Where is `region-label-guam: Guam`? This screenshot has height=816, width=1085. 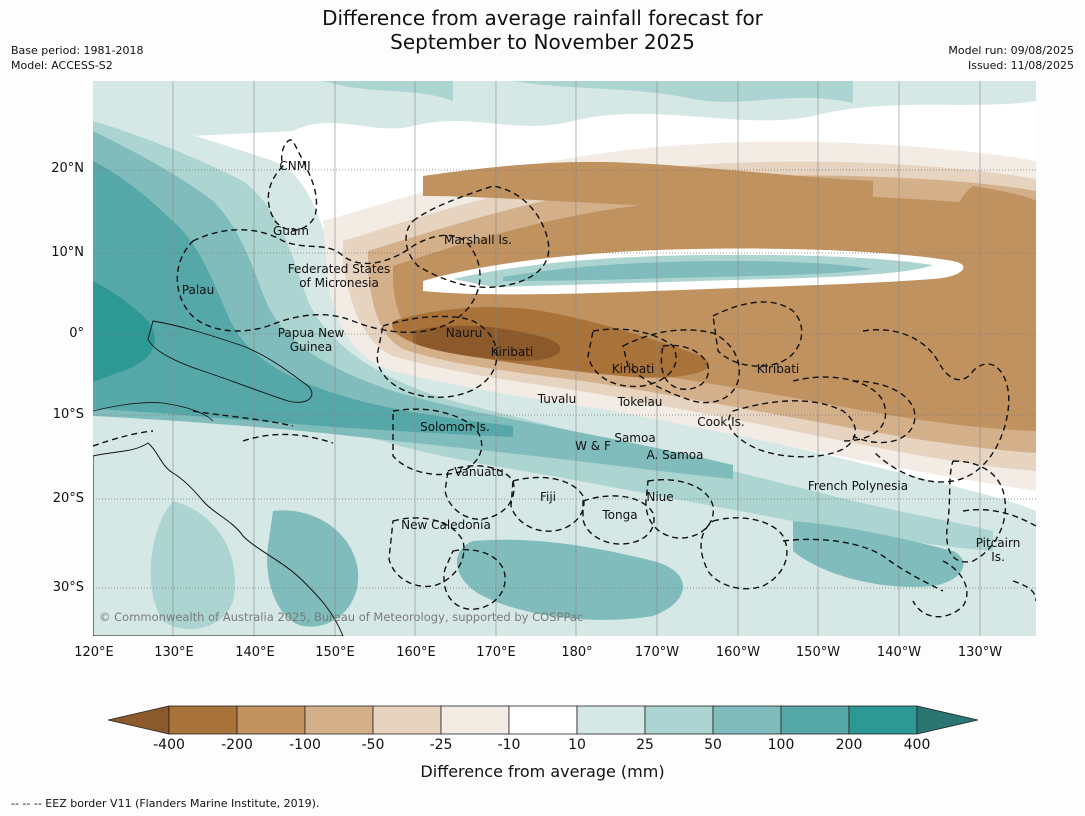 region-label-guam: Guam is located at coordinates (291, 231).